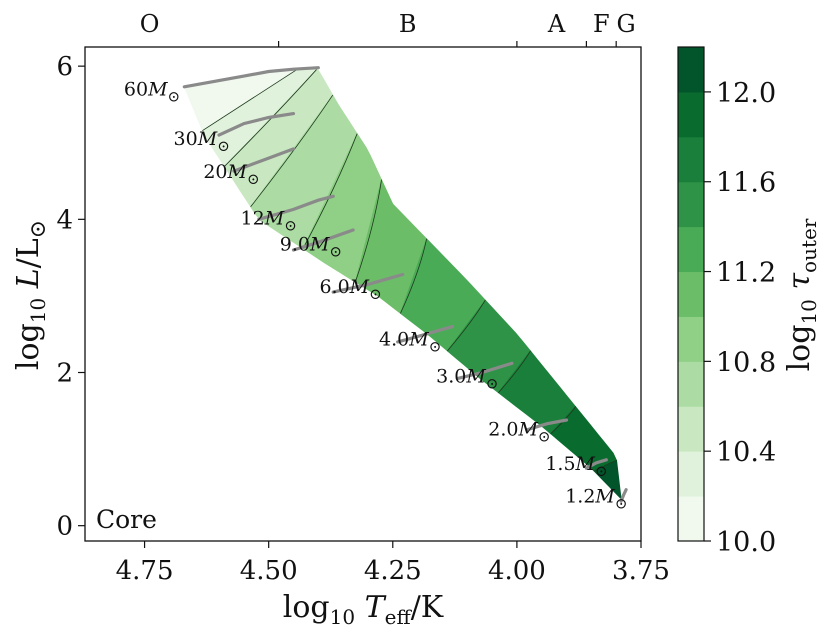  I want to click on colorbar-label: log10 τouter, so click(801, 294).